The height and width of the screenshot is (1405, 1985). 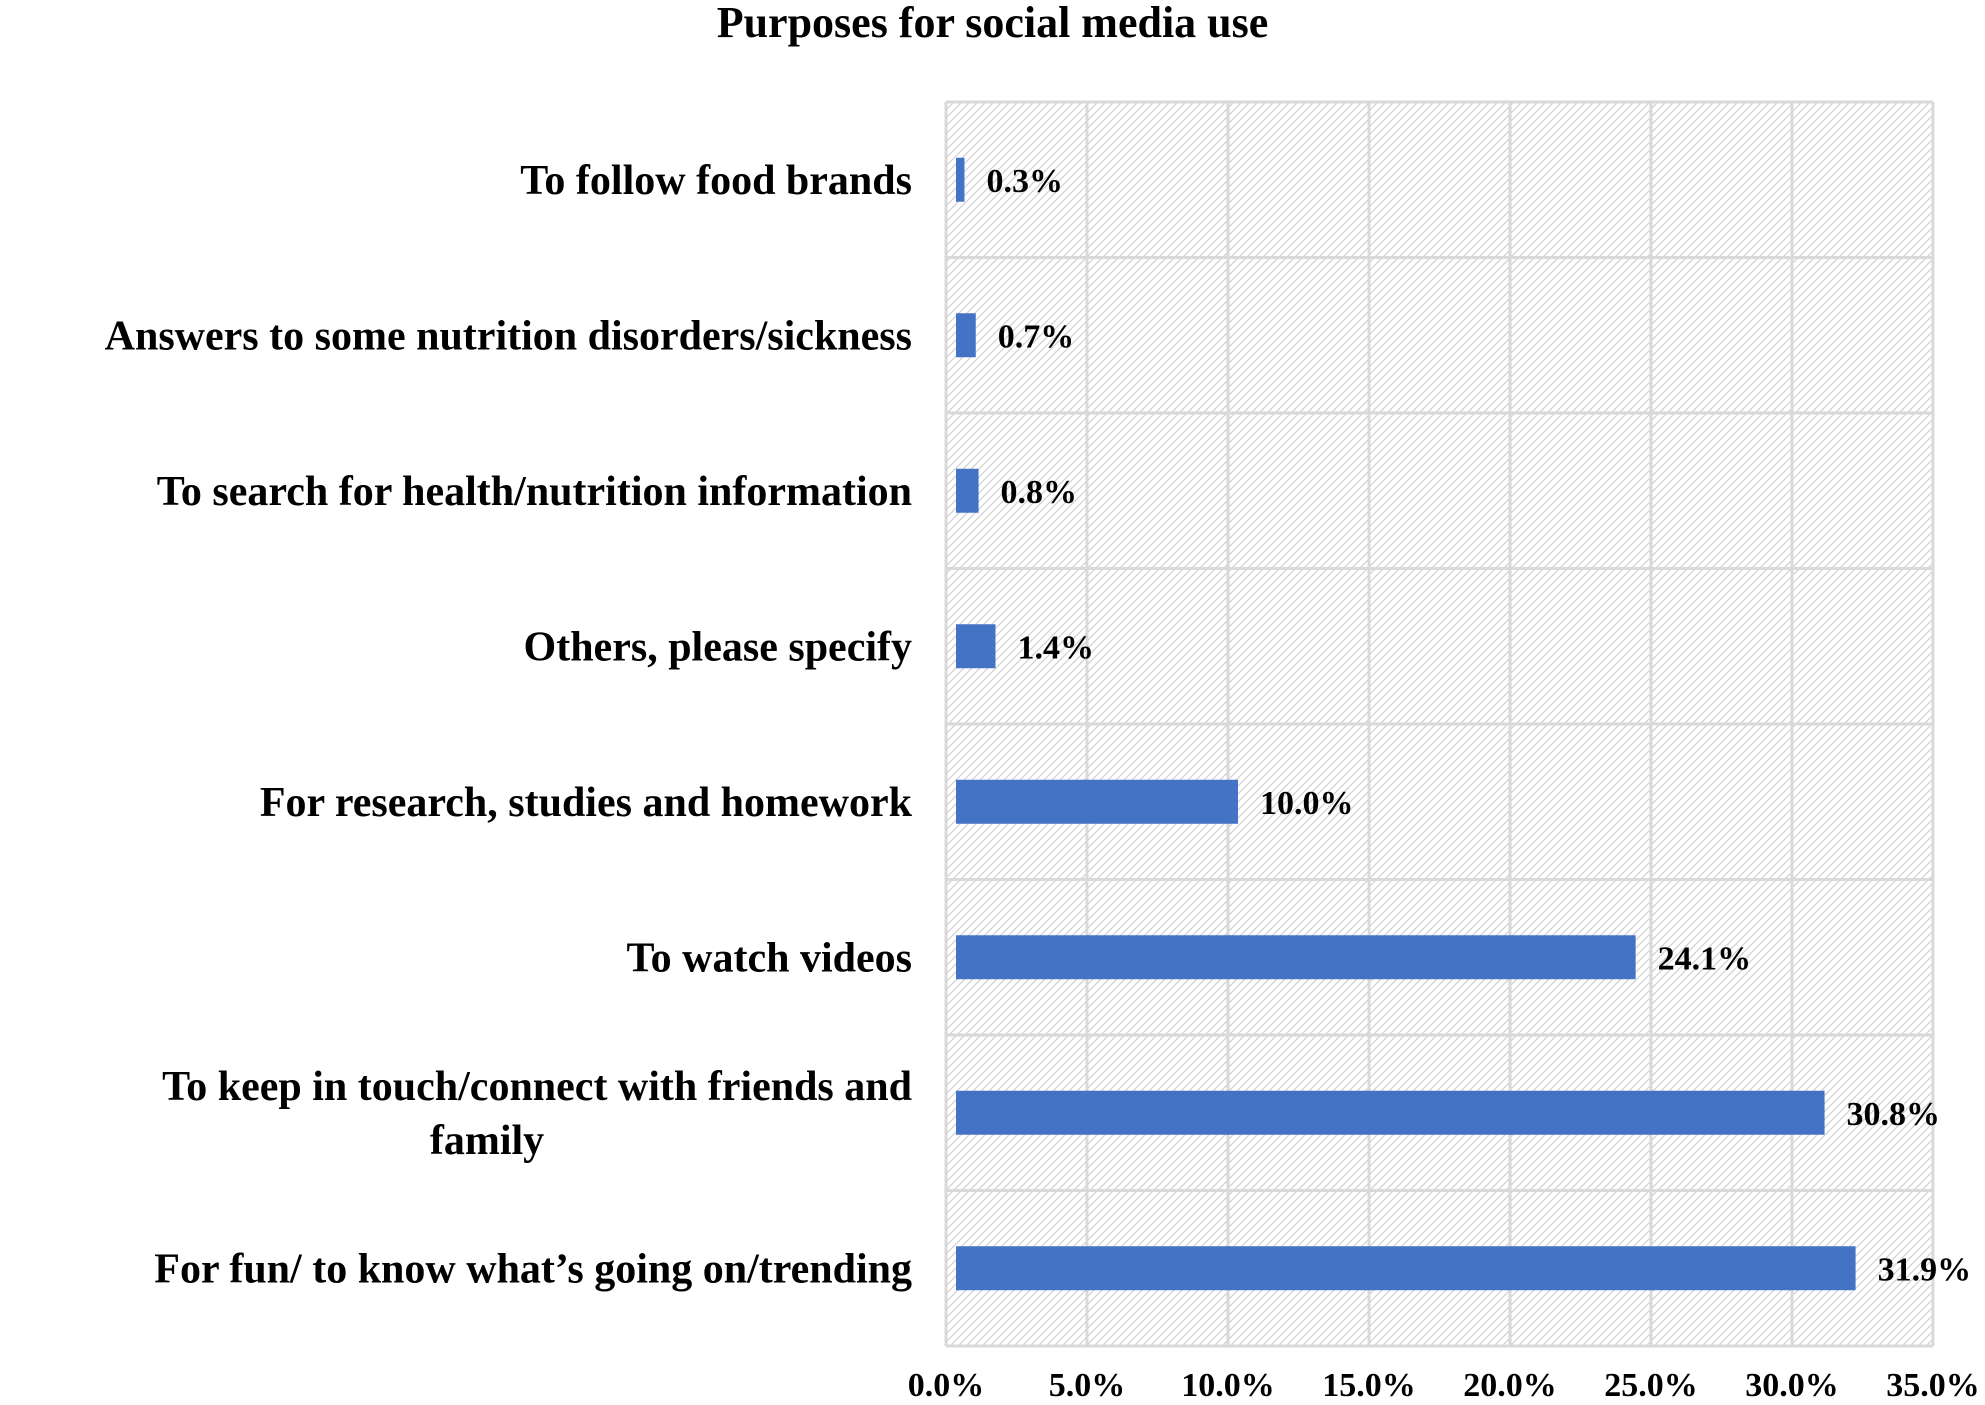 I want to click on bar-value-label: 24.1%, so click(x=1705, y=958).